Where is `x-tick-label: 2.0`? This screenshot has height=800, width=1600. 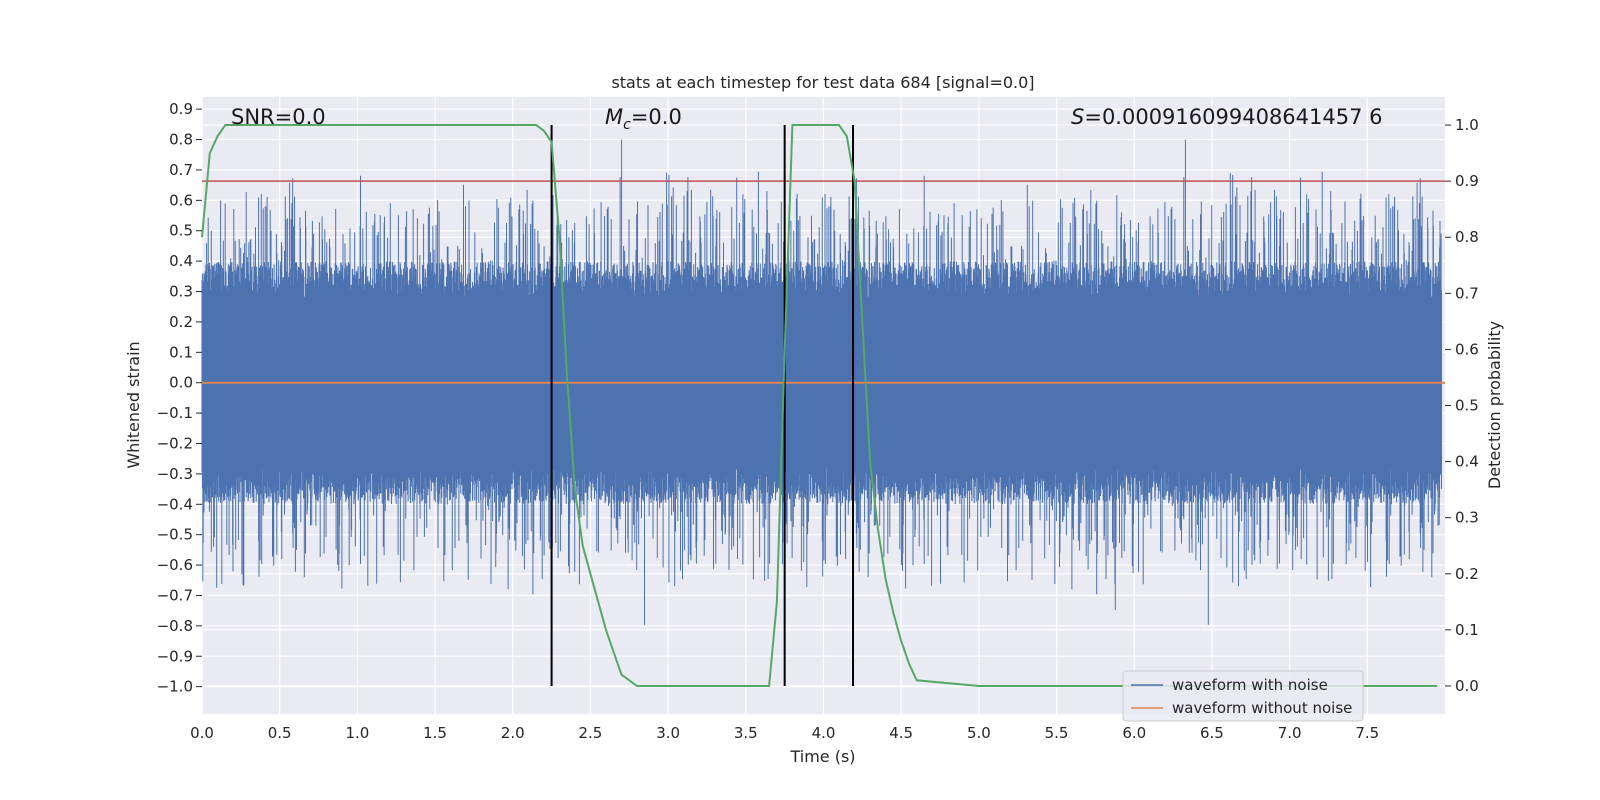
x-tick-label: 2.0 is located at coordinates (513, 733).